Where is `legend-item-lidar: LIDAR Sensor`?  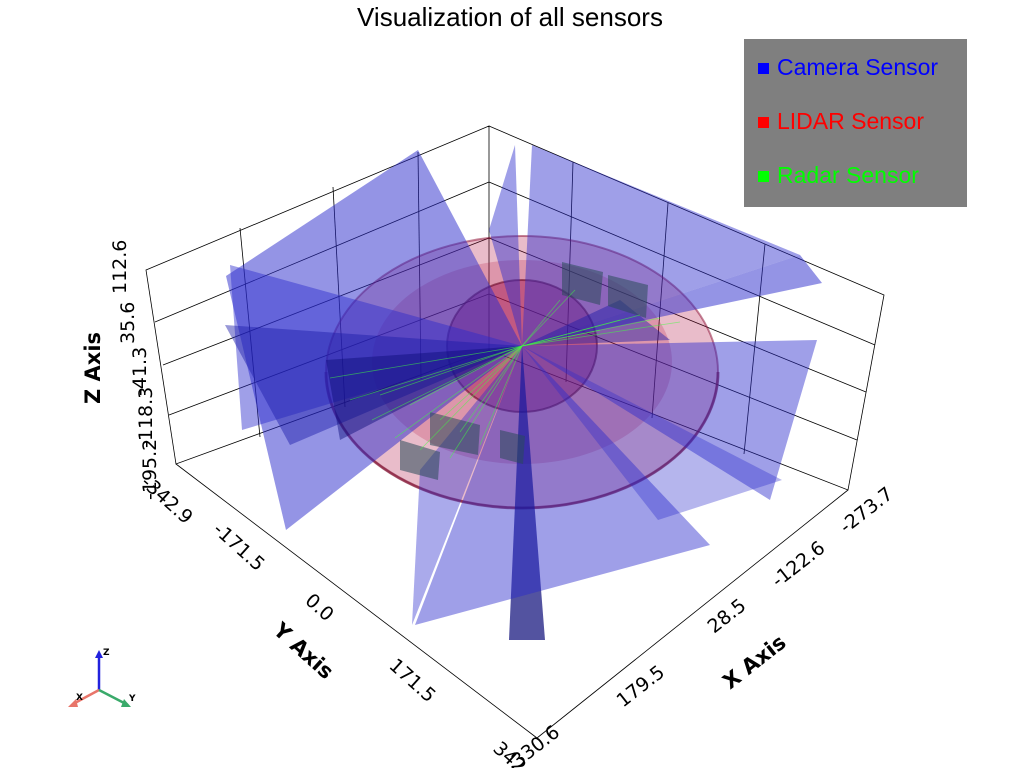
legend-item-lidar: LIDAR Sensor is located at coordinates (841, 121).